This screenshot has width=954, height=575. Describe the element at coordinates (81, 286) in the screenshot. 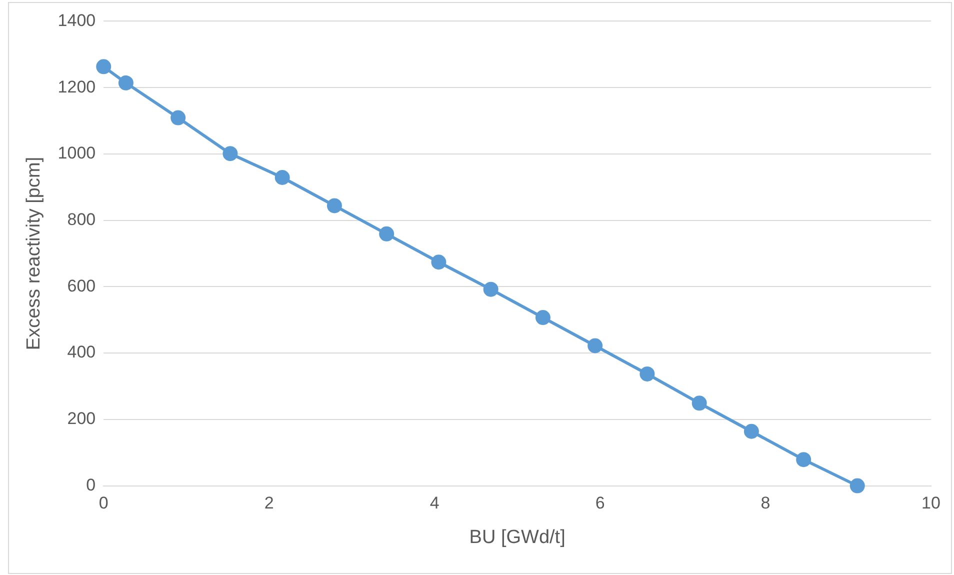

I see `y-tick-label: 600` at that location.